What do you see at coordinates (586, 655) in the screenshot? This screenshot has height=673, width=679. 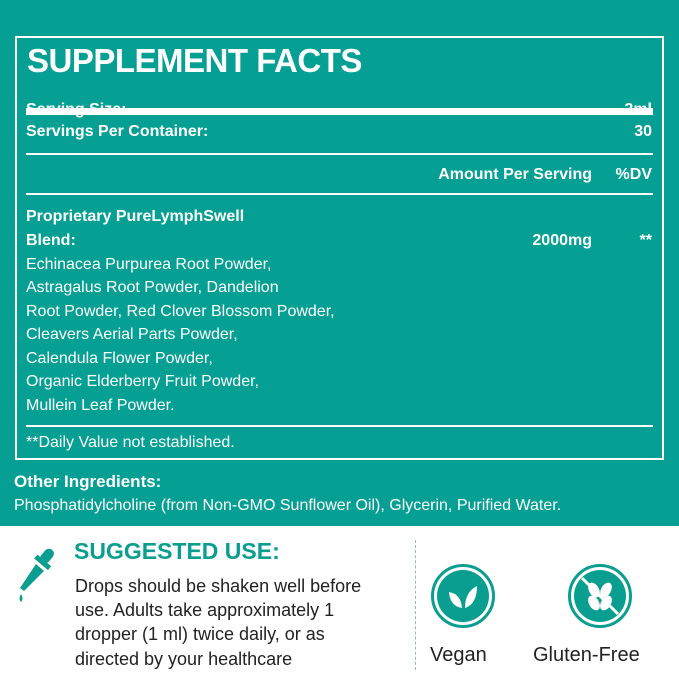 I see `gluten-free-label: Gluten-Free` at bounding box center [586, 655].